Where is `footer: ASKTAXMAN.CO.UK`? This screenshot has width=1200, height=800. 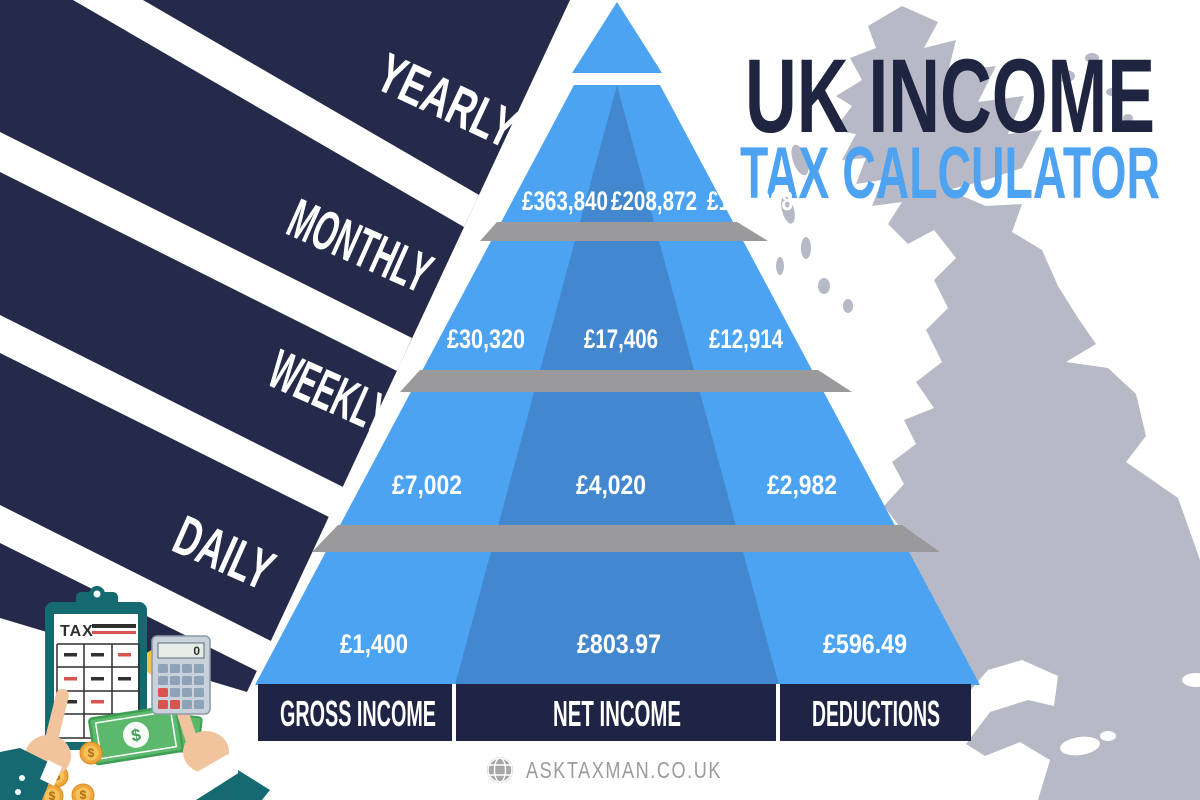
footer: ASKTAXMAN.CO.UK is located at coordinates (604, 770).